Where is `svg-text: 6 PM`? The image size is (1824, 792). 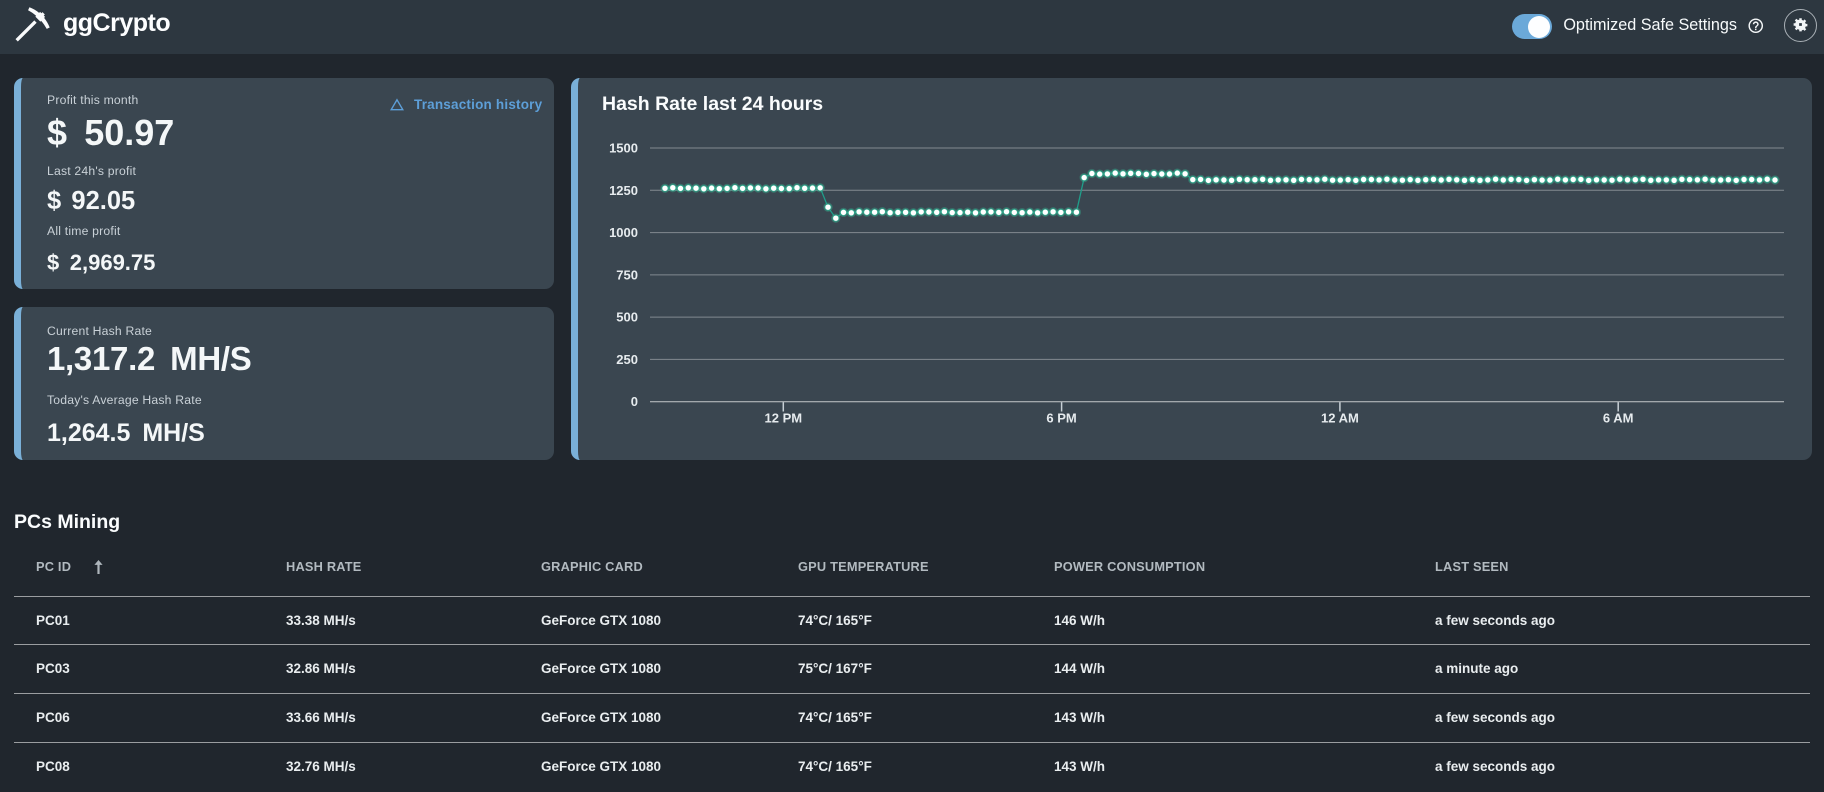 svg-text: 6 PM is located at coordinates (1061, 418).